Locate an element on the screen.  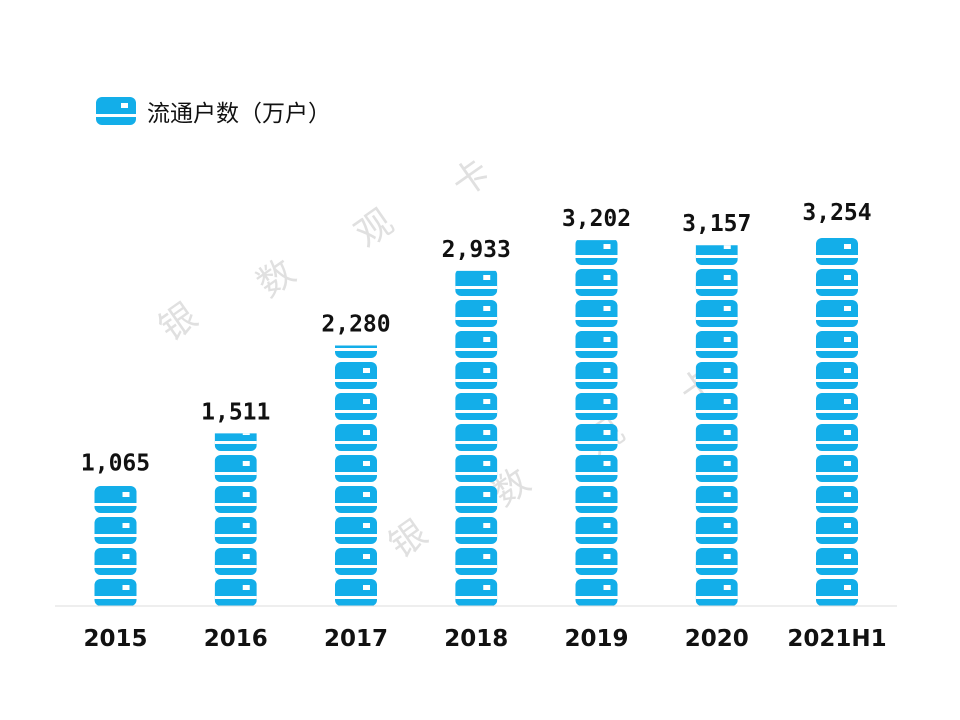
value-label-2017: 2,280 is located at coordinates (355, 324).